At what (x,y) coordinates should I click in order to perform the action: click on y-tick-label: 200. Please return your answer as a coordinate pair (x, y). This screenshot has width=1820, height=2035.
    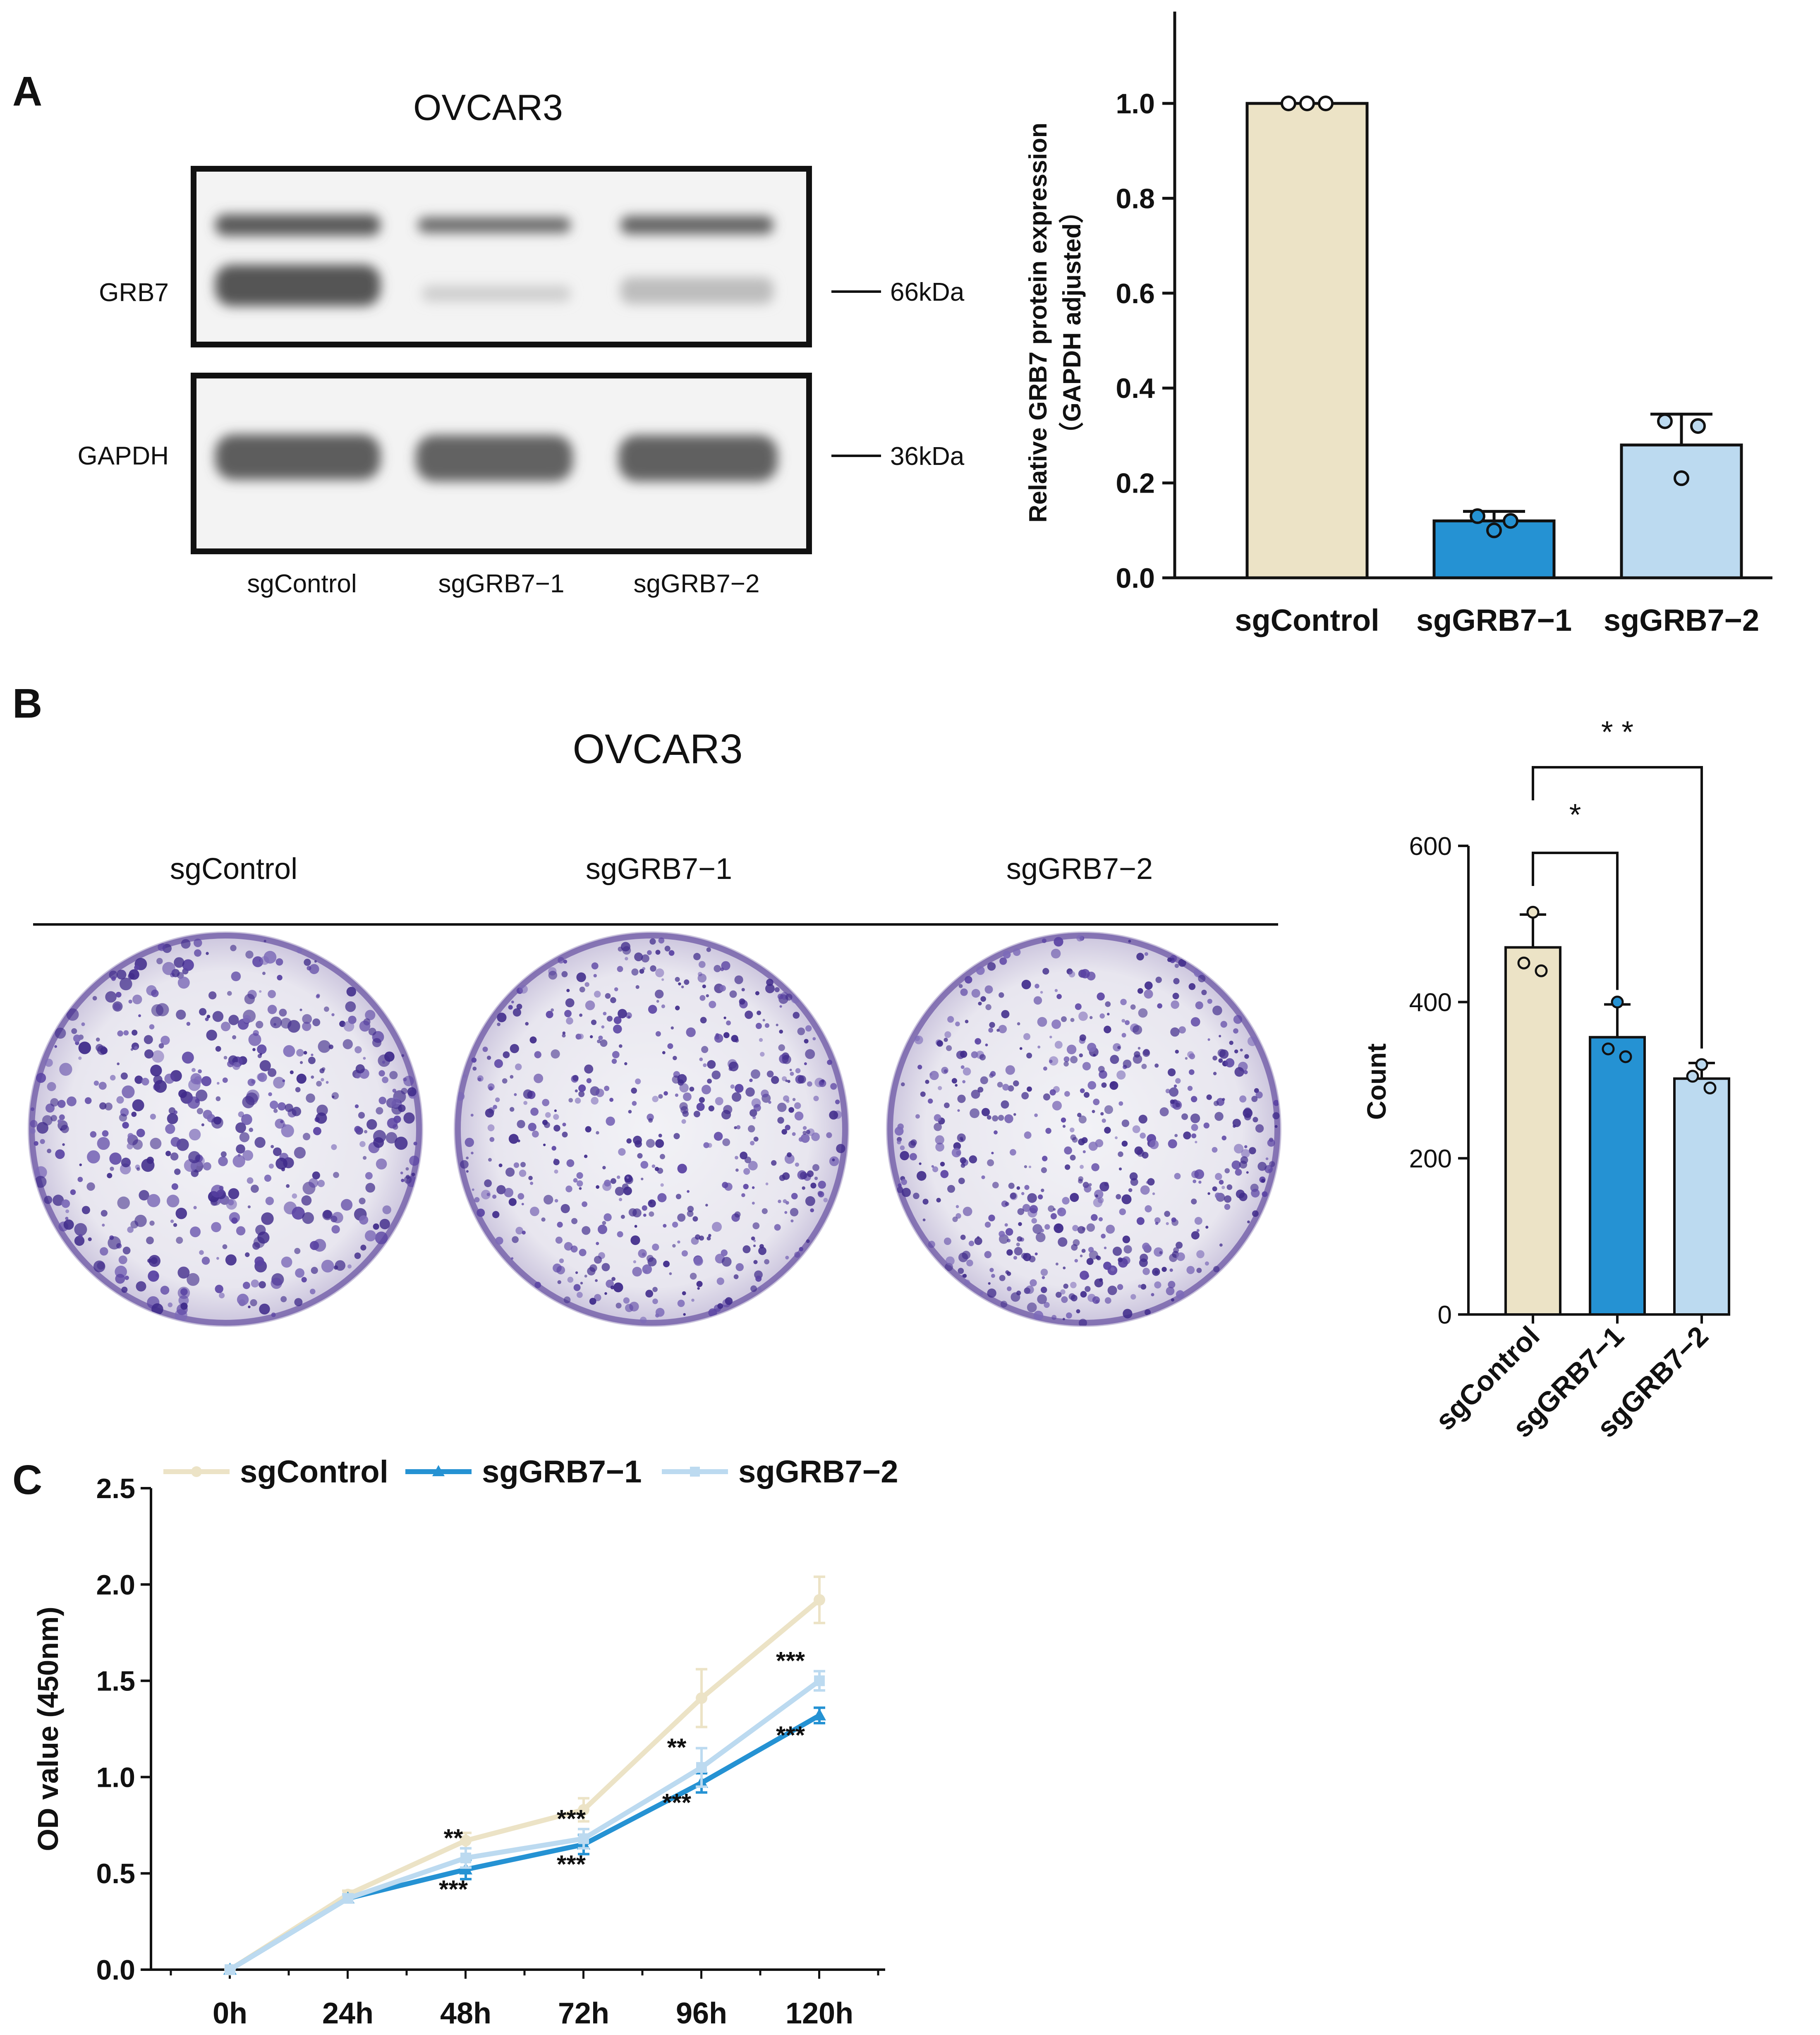
    Looking at the image, I should click on (1430, 1158).